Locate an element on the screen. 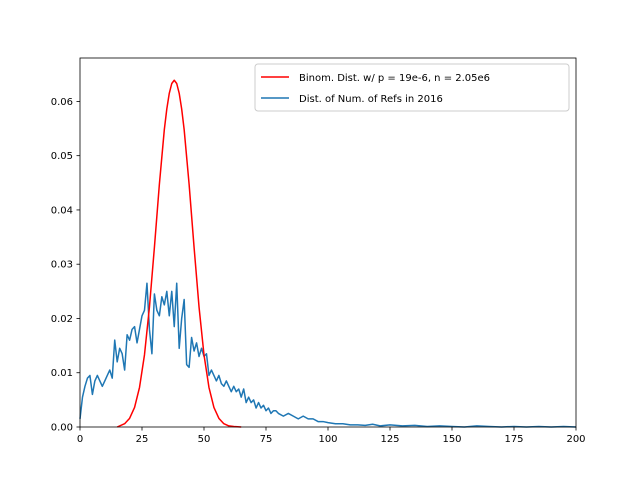  y-tick-label: 0.05 is located at coordinates (62, 156).